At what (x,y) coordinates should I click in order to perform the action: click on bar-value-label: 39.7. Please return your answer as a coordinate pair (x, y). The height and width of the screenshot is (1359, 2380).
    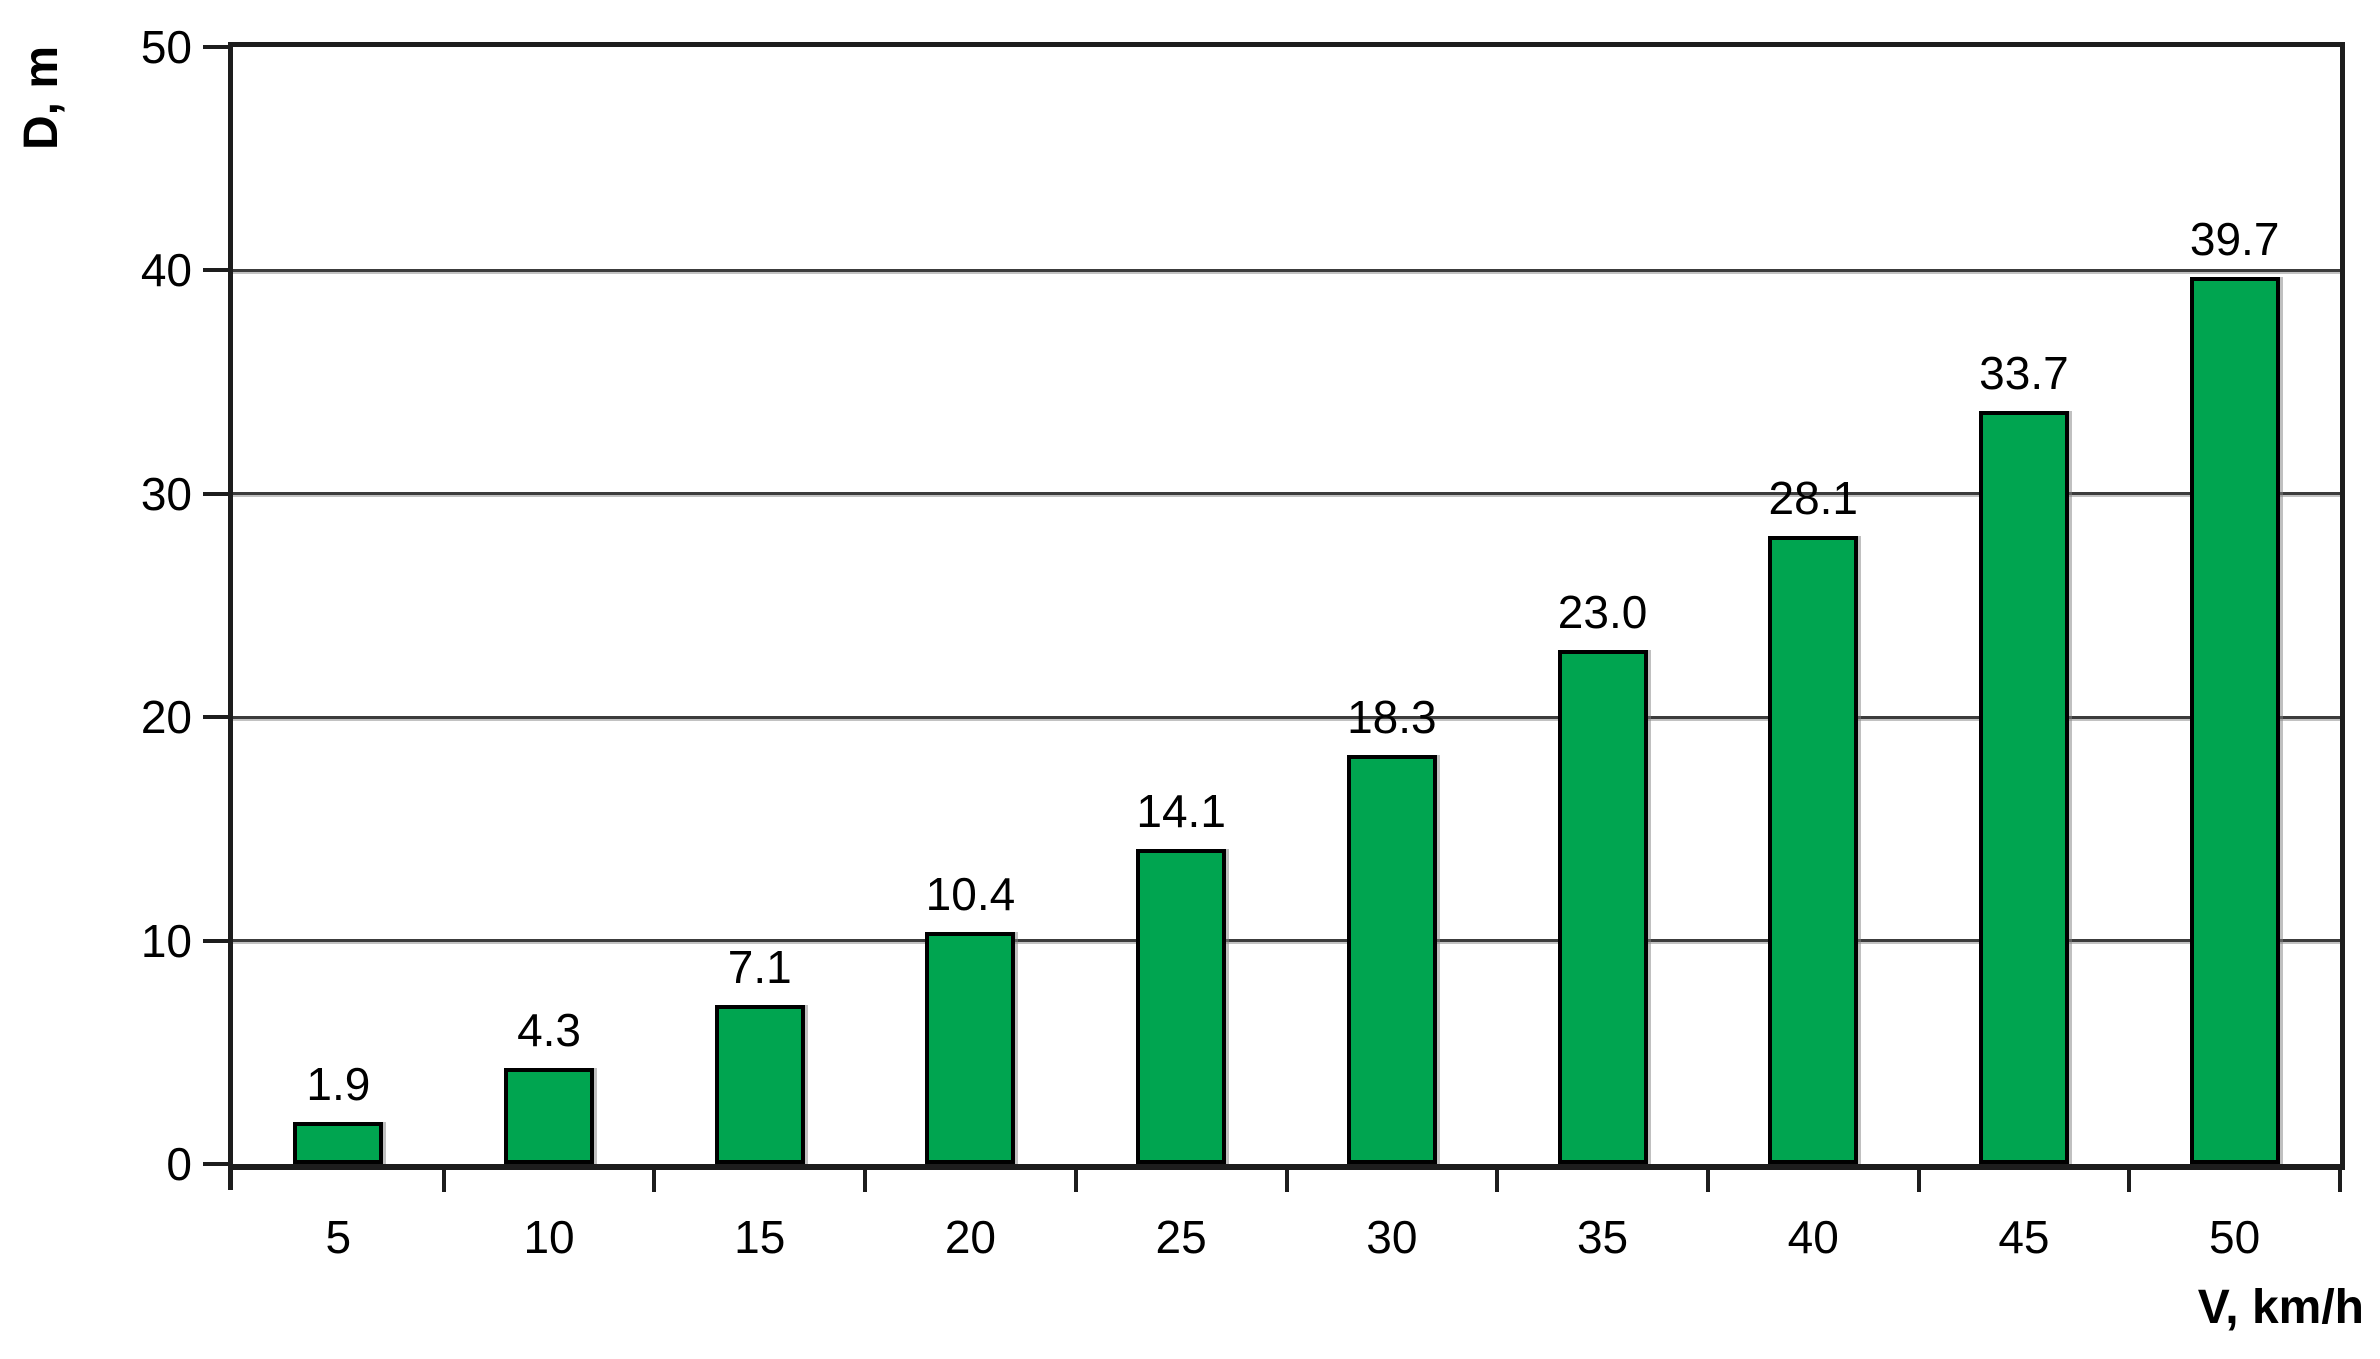
    Looking at the image, I should click on (2234, 239).